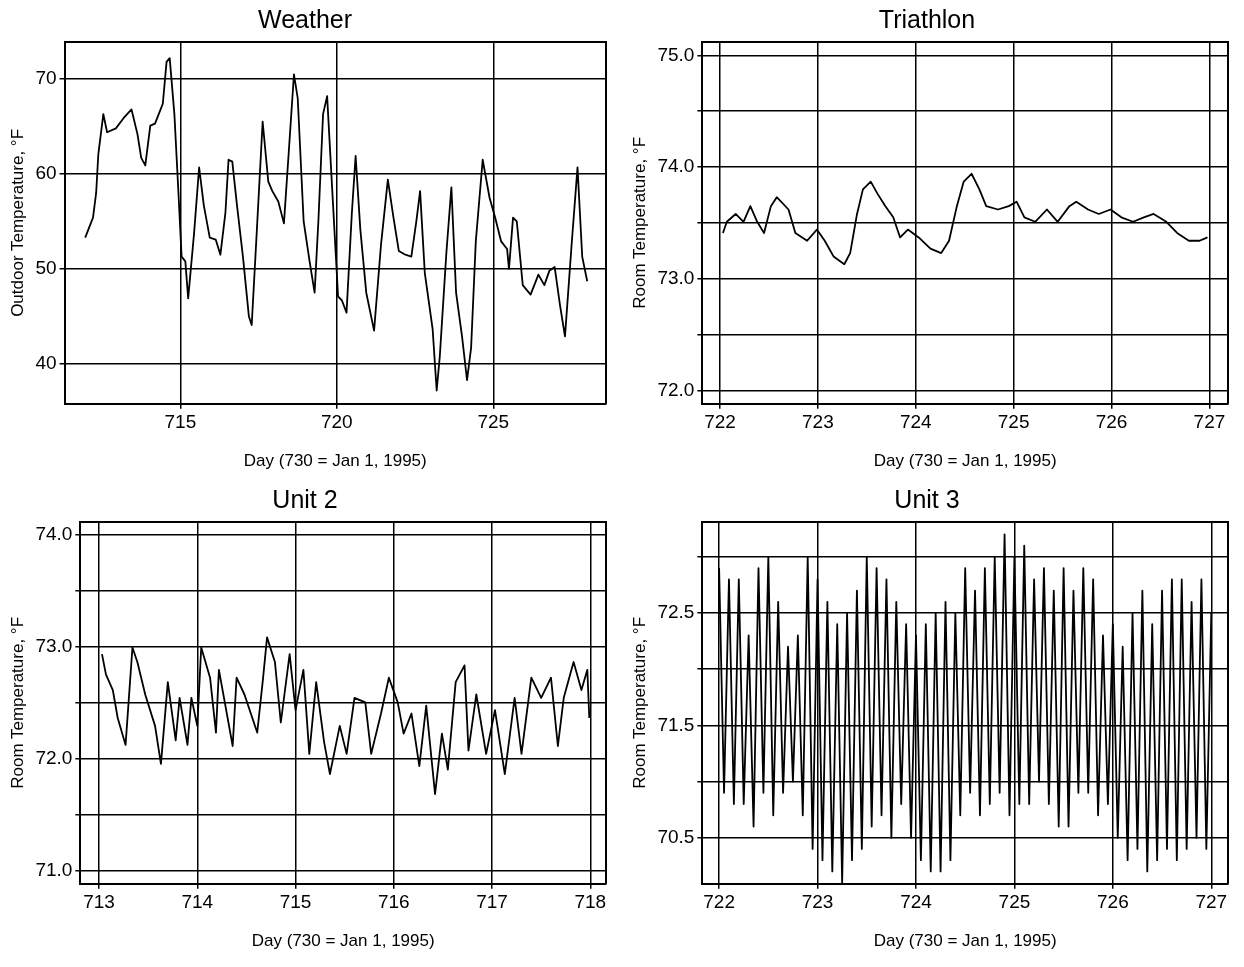 The height and width of the screenshot is (967, 1244). What do you see at coordinates (46, 363) in the screenshot?
I see `y-tick-label: 40` at bounding box center [46, 363].